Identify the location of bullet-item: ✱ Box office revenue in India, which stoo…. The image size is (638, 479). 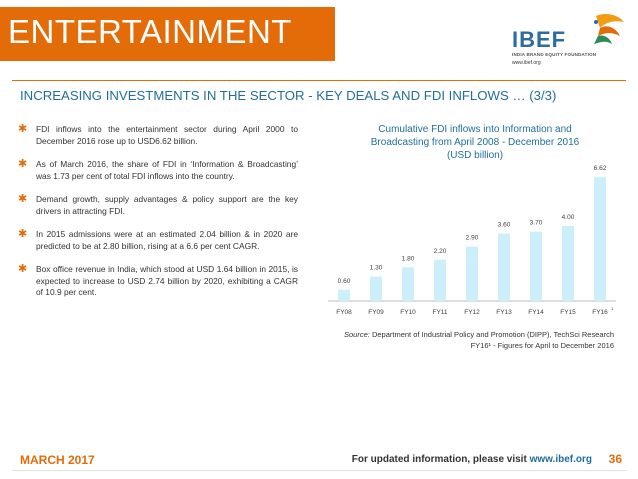
(158, 281).